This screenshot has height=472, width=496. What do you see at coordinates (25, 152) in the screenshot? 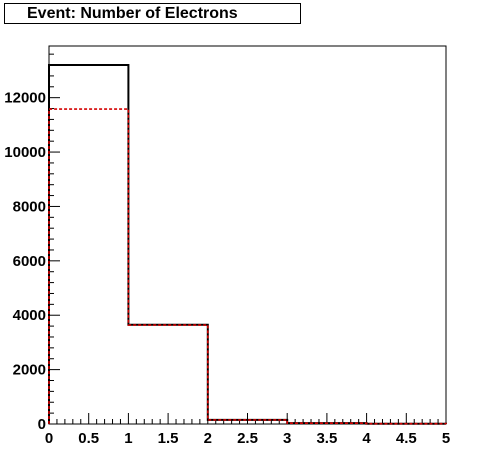
I see `y-tick-label: 10000` at bounding box center [25, 152].